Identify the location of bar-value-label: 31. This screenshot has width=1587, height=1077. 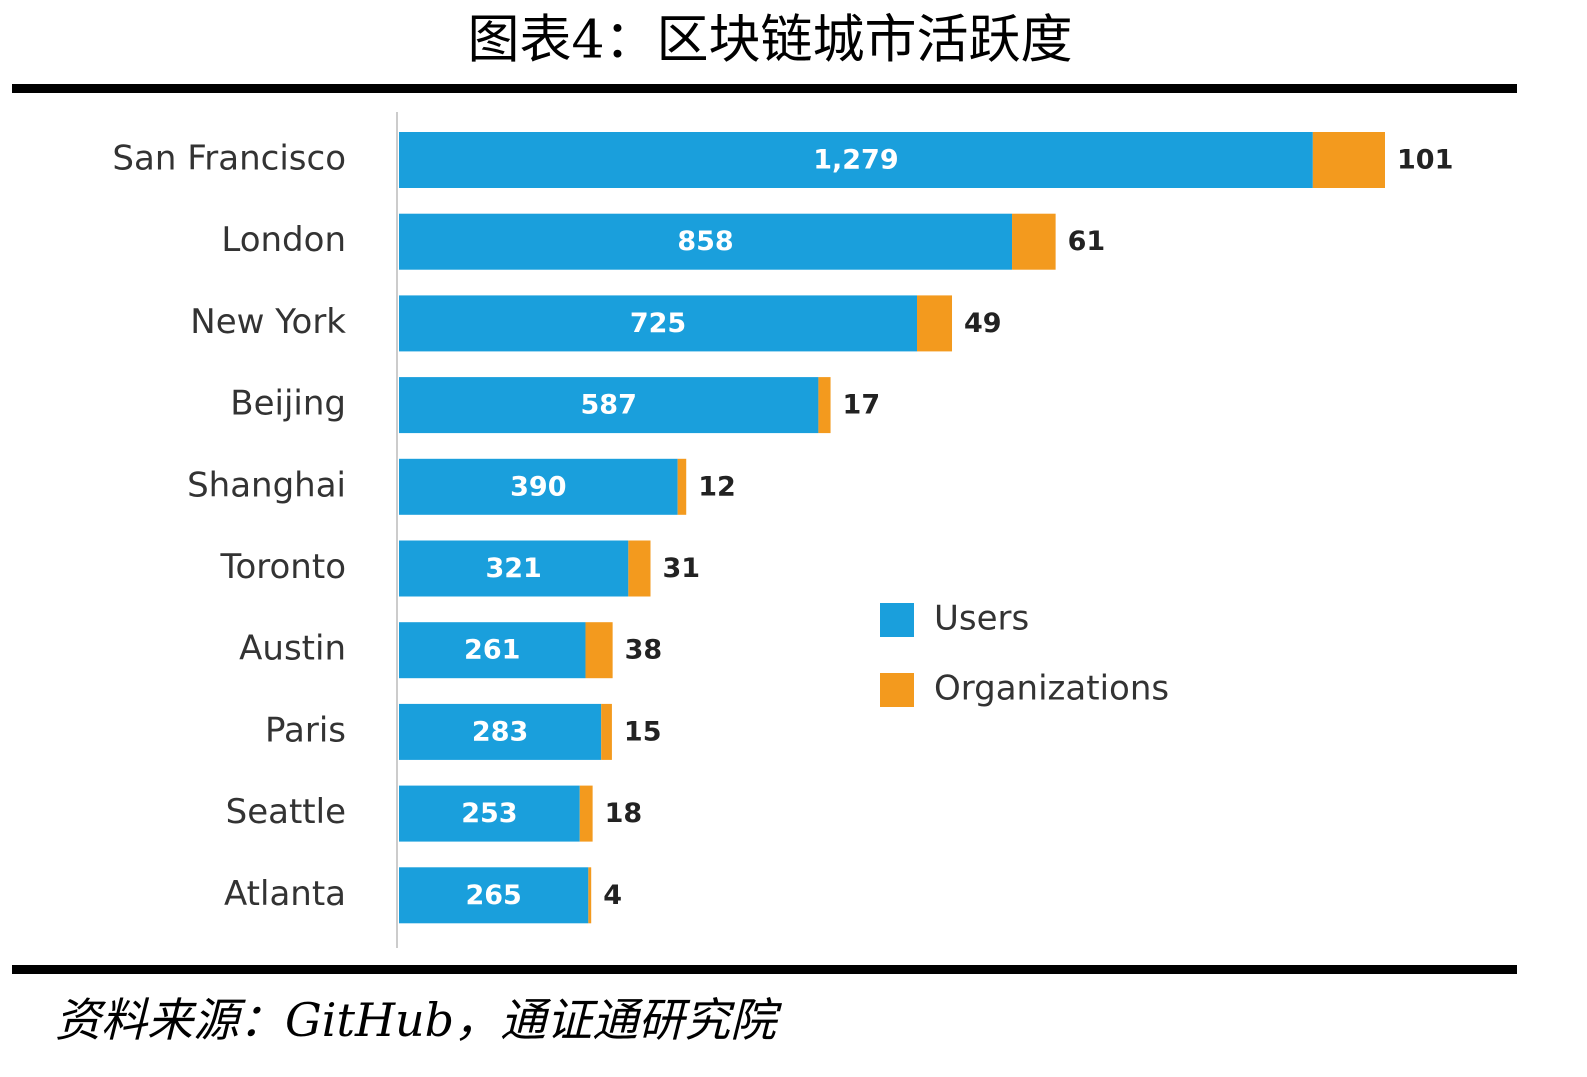
(682, 568).